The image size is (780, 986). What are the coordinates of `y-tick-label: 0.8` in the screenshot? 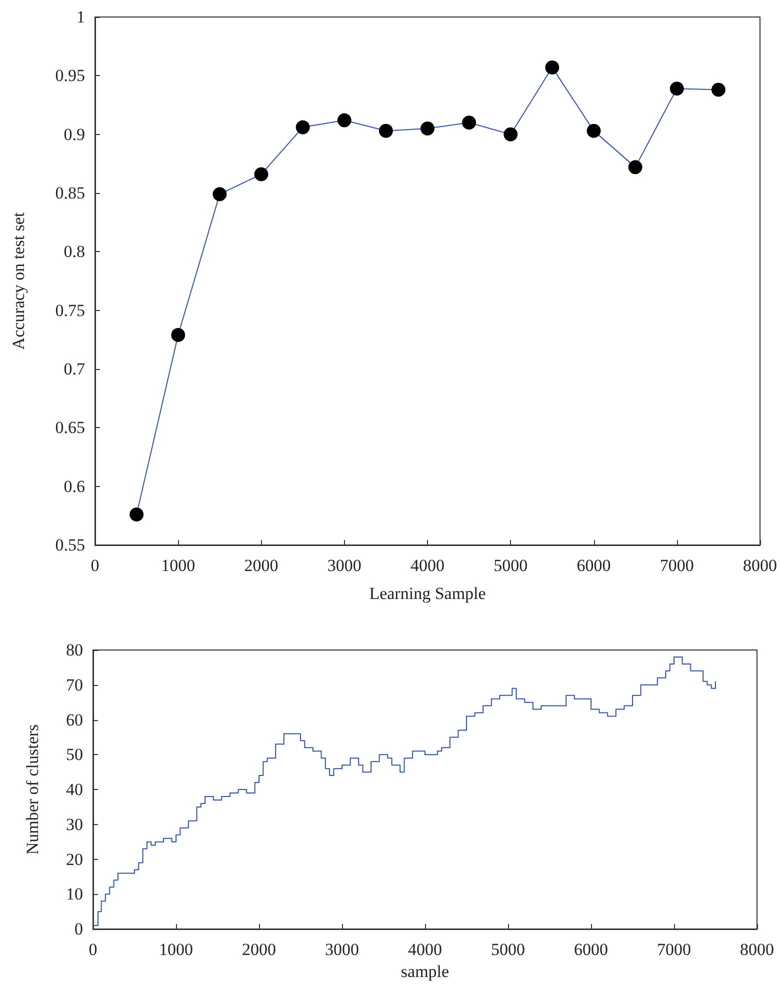 It's located at (74, 252).